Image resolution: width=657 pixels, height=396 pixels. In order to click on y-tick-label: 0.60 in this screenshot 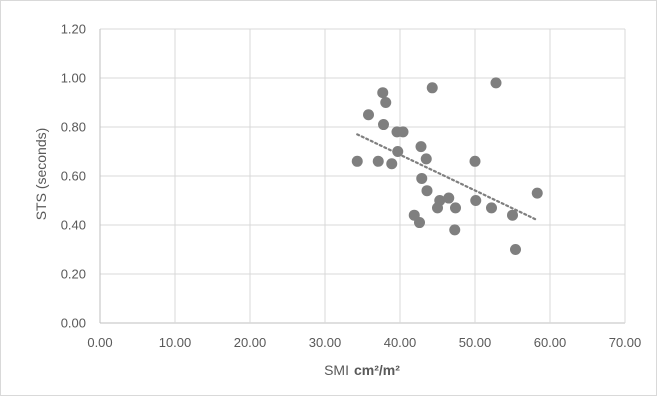, I will do `click(73, 176)`.